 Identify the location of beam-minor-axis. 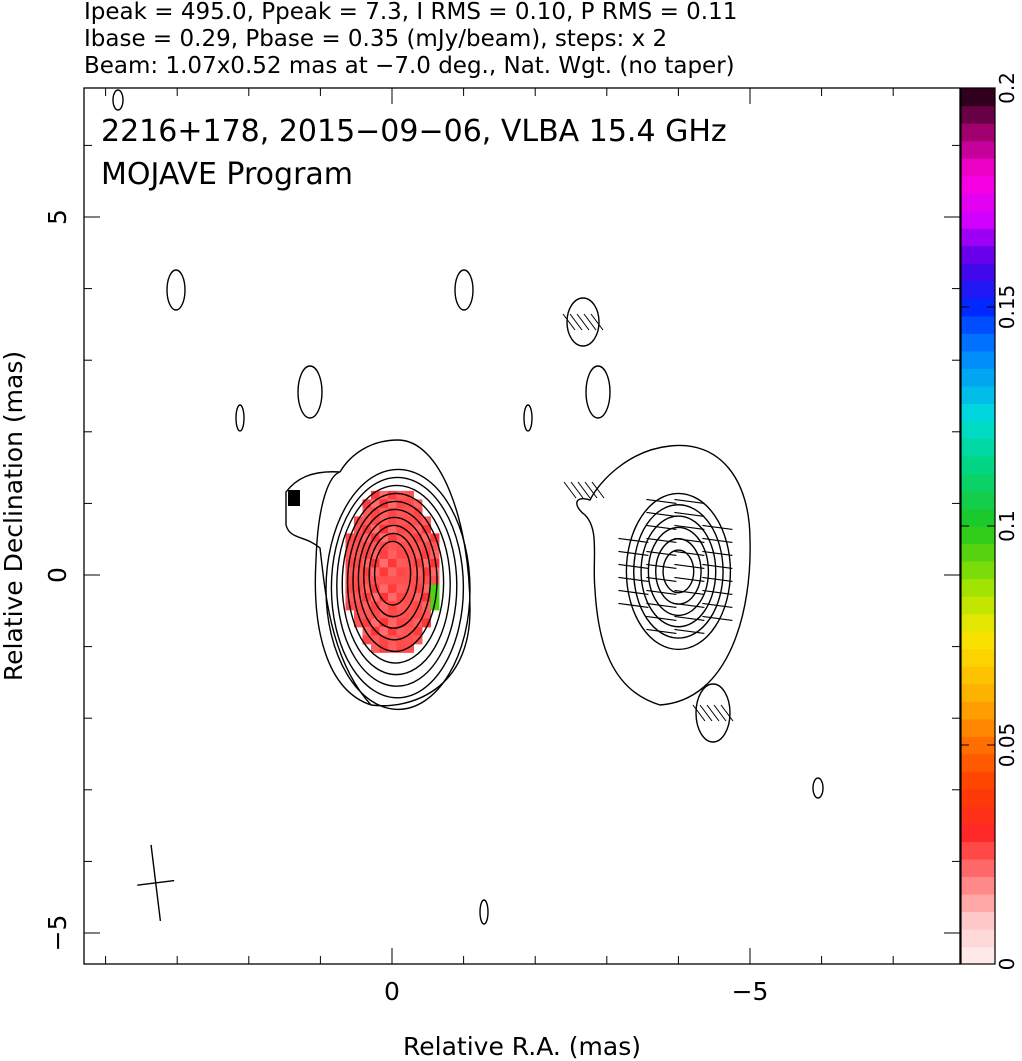
(156, 882).